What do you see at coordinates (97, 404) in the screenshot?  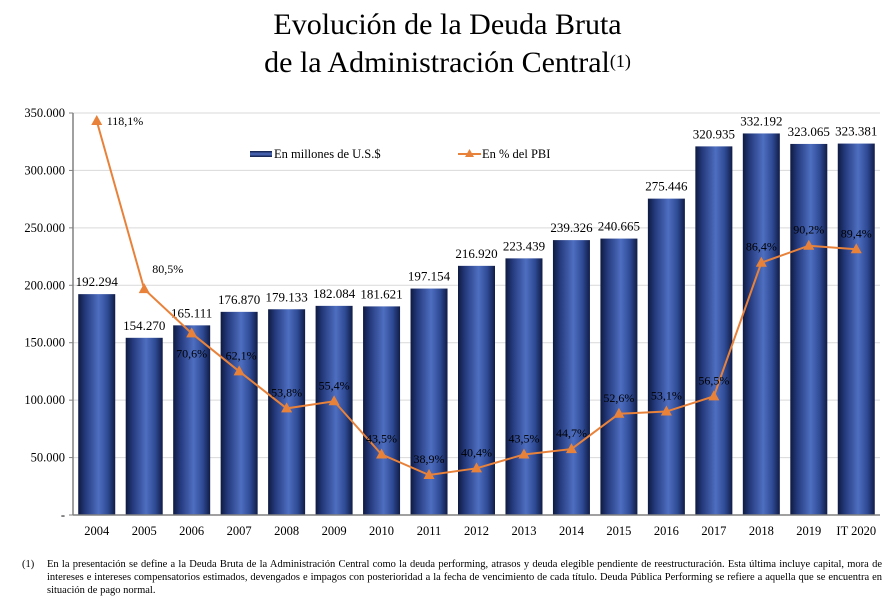 I see `bar-2004` at bounding box center [97, 404].